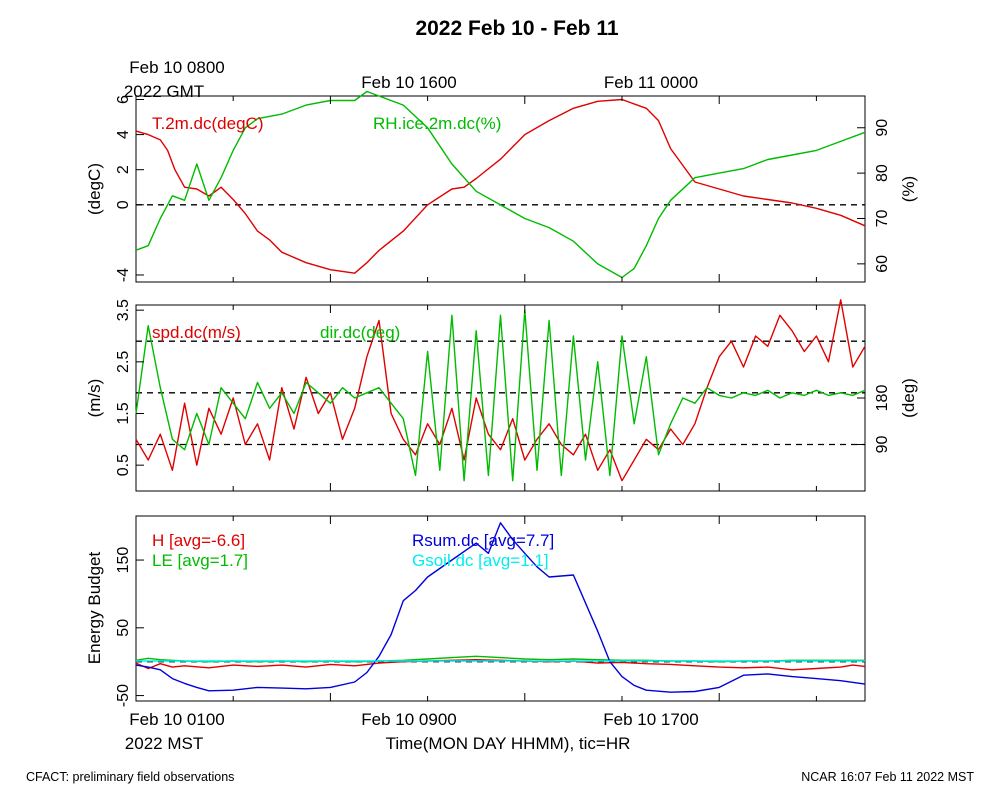  I want to click on panel2-legend-speed: spd.dc(m/s), so click(196, 332).